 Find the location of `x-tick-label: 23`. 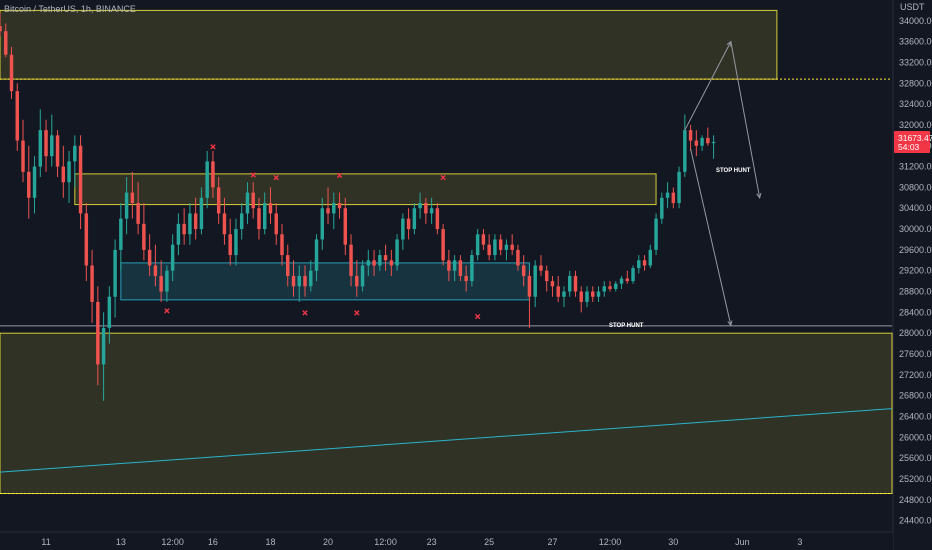

x-tick-label: 23 is located at coordinates (432, 542).